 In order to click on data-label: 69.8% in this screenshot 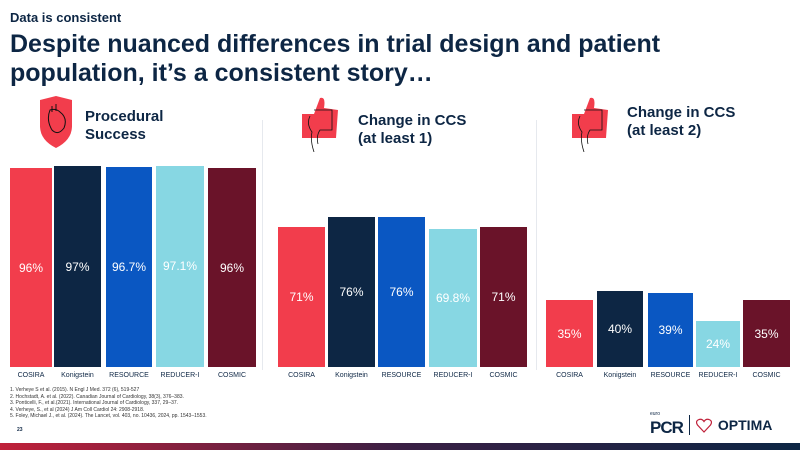, I will do `click(453, 298)`.